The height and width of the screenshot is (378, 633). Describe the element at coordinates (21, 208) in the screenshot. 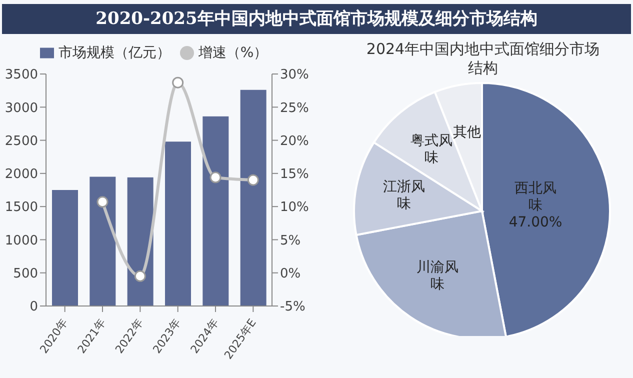

I see `y-tick-label: 1500` at that location.